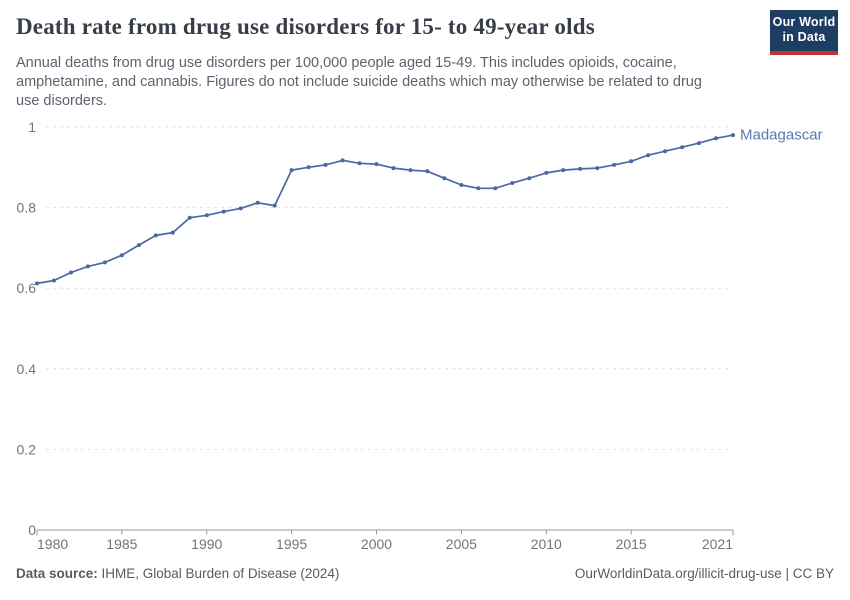  I want to click on x-tick-label: 1995, so click(291, 544).